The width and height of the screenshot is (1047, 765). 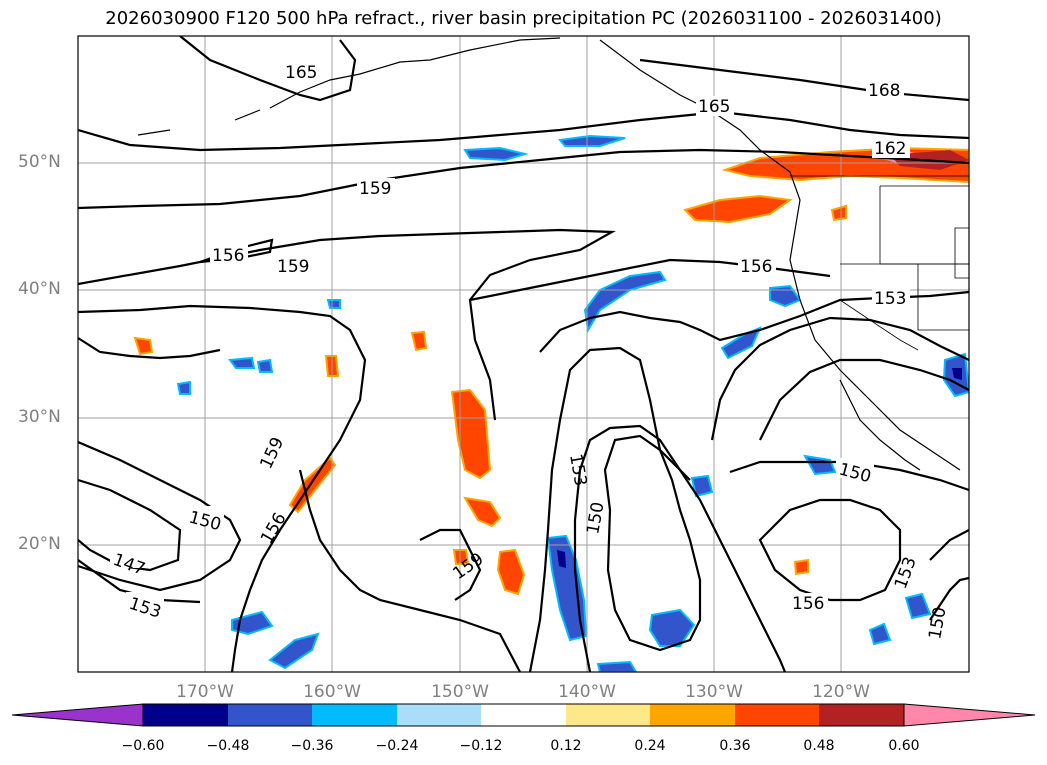 What do you see at coordinates (523, 715) in the screenshot?
I see `colorbar` at bounding box center [523, 715].